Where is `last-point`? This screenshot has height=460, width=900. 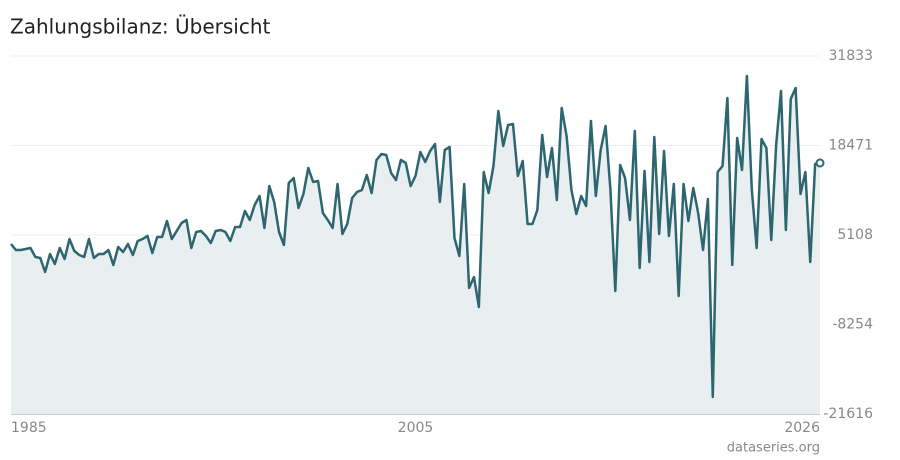
last-point is located at coordinates (820, 163).